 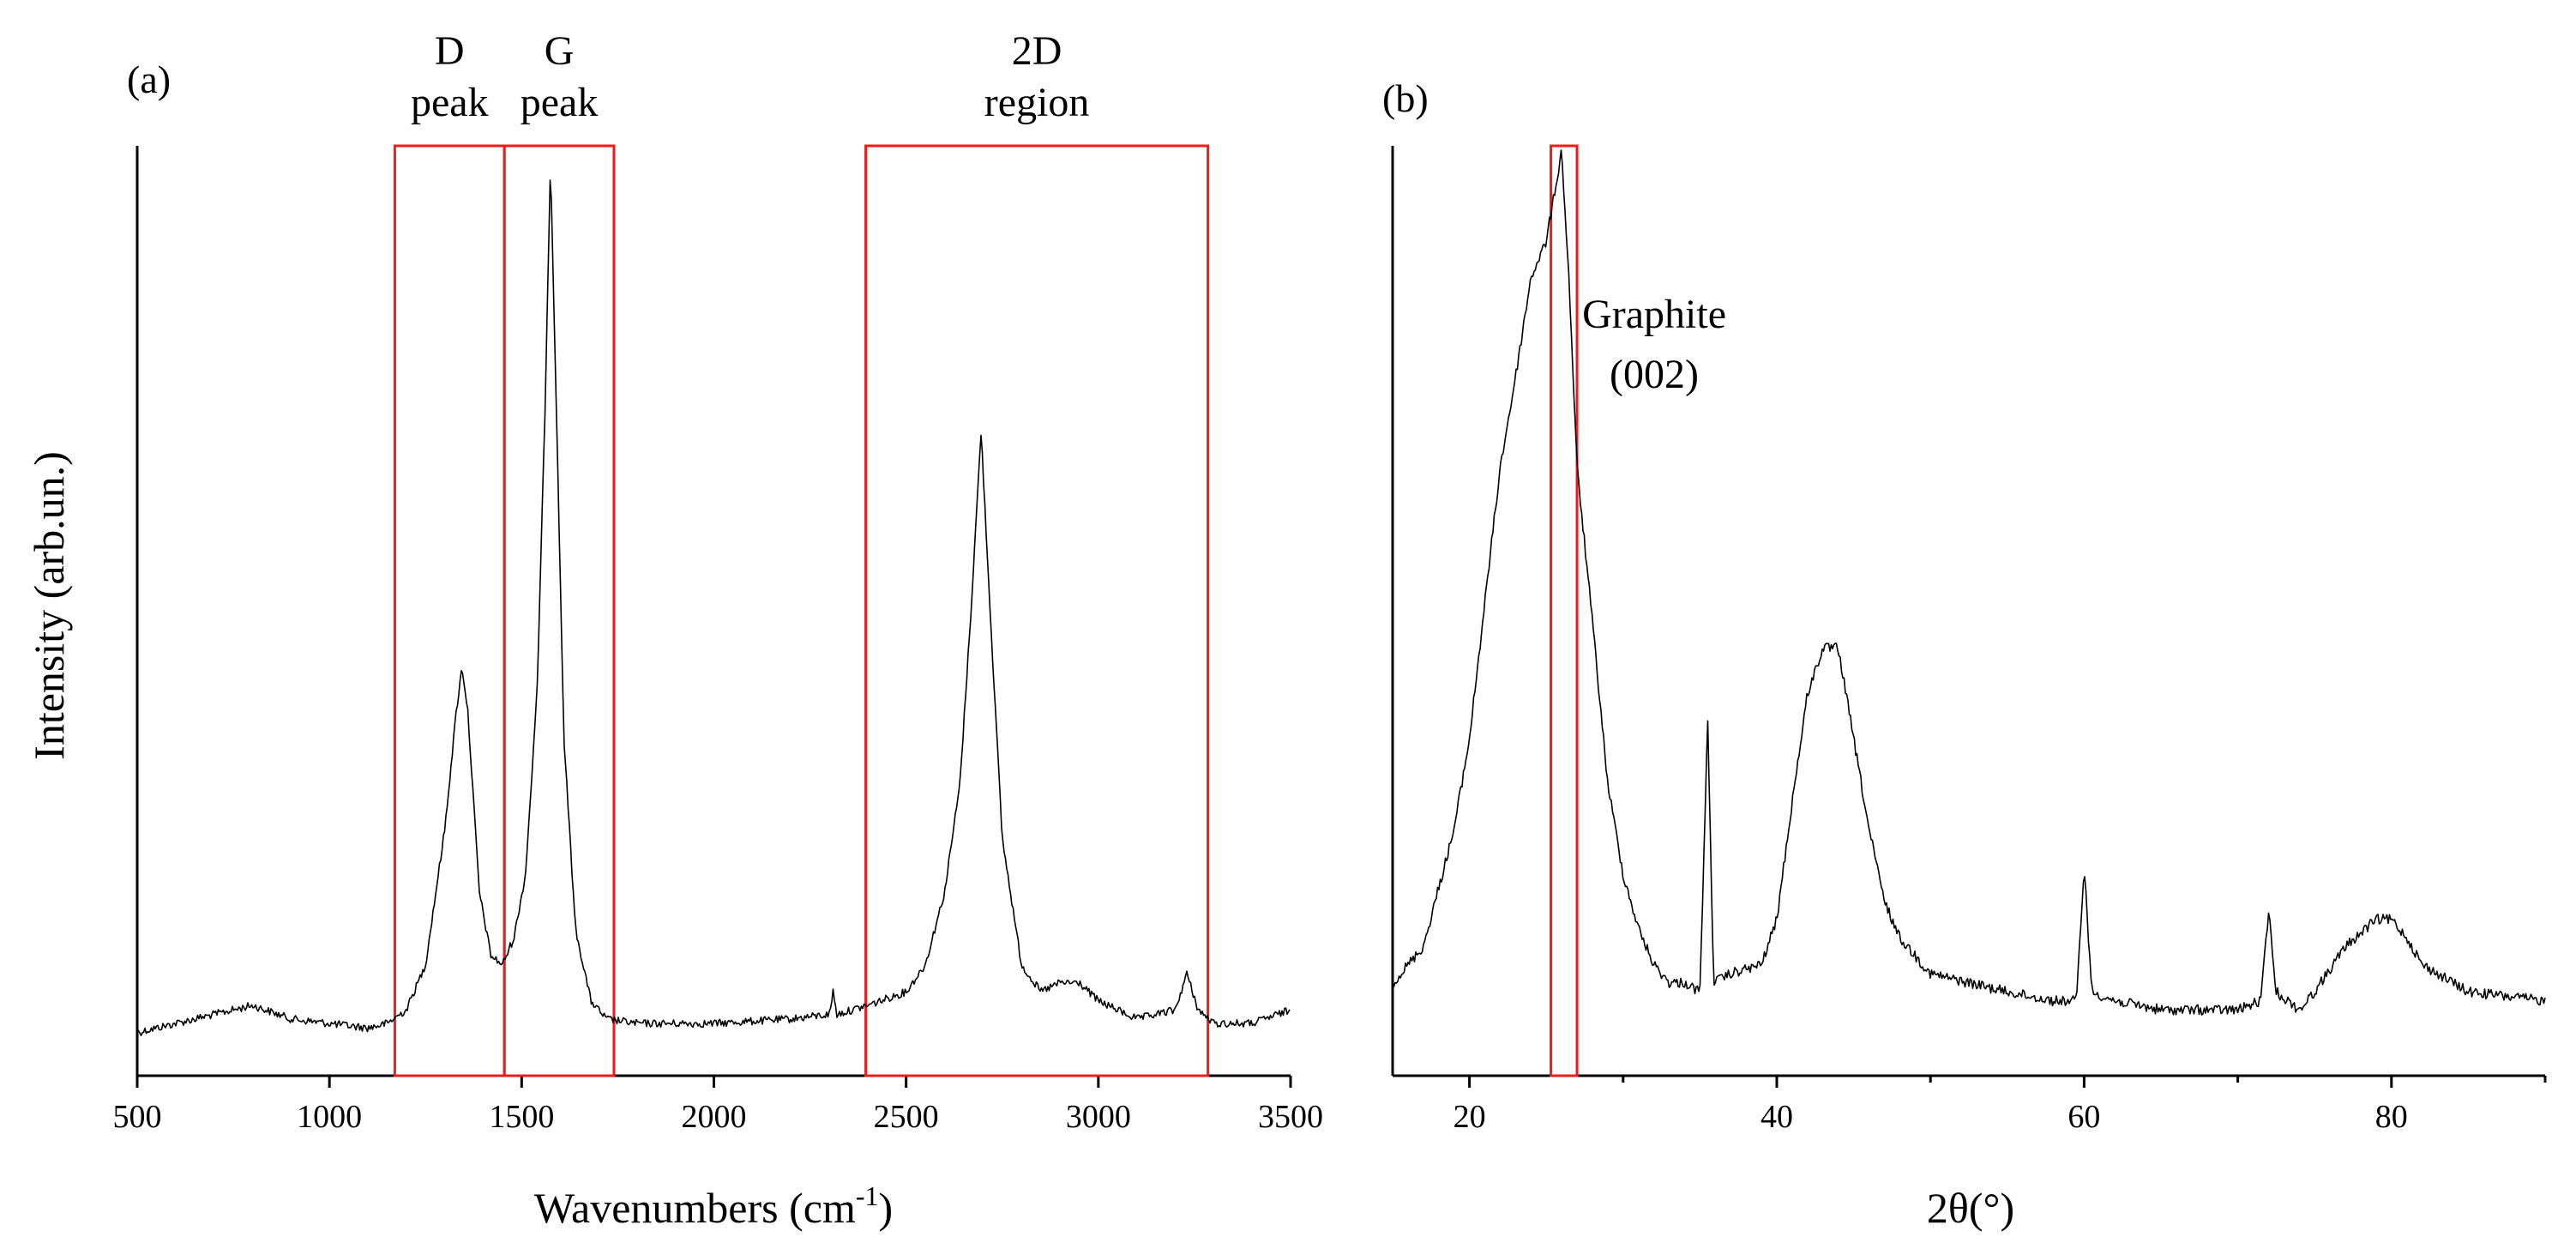 What do you see at coordinates (1654, 374) in the screenshot?
I see `annotation-b-0-line-1: (002)` at bounding box center [1654, 374].